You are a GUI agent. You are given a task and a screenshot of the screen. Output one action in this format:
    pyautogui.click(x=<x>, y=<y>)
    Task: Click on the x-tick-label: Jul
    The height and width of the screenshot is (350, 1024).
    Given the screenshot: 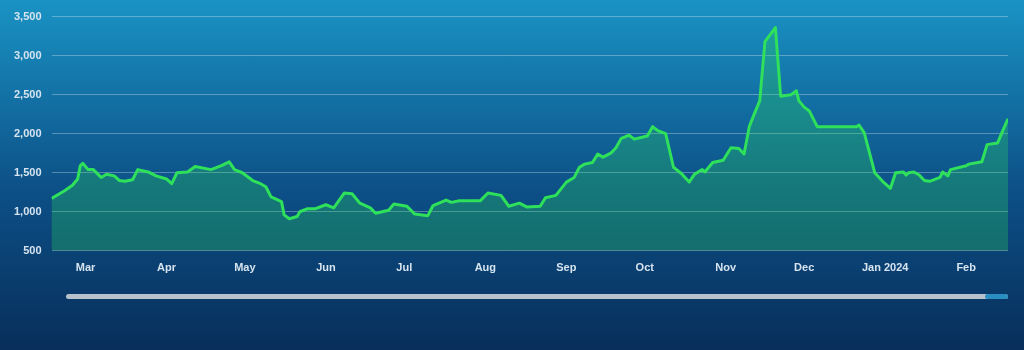 What is the action you would take?
    pyautogui.click(x=404, y=267)
    